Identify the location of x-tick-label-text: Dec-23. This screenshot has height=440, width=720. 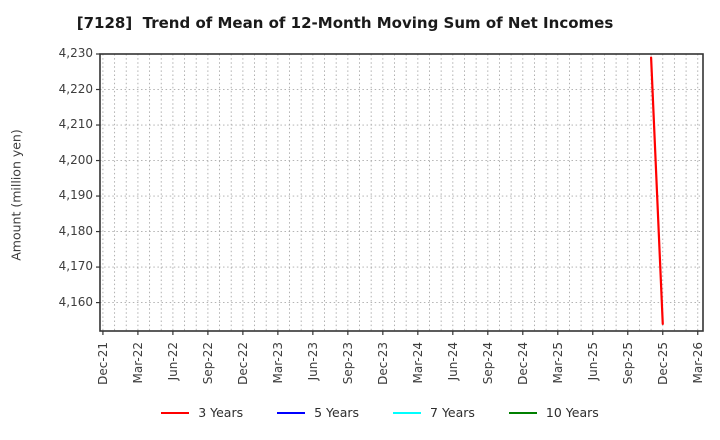
(382, 363).